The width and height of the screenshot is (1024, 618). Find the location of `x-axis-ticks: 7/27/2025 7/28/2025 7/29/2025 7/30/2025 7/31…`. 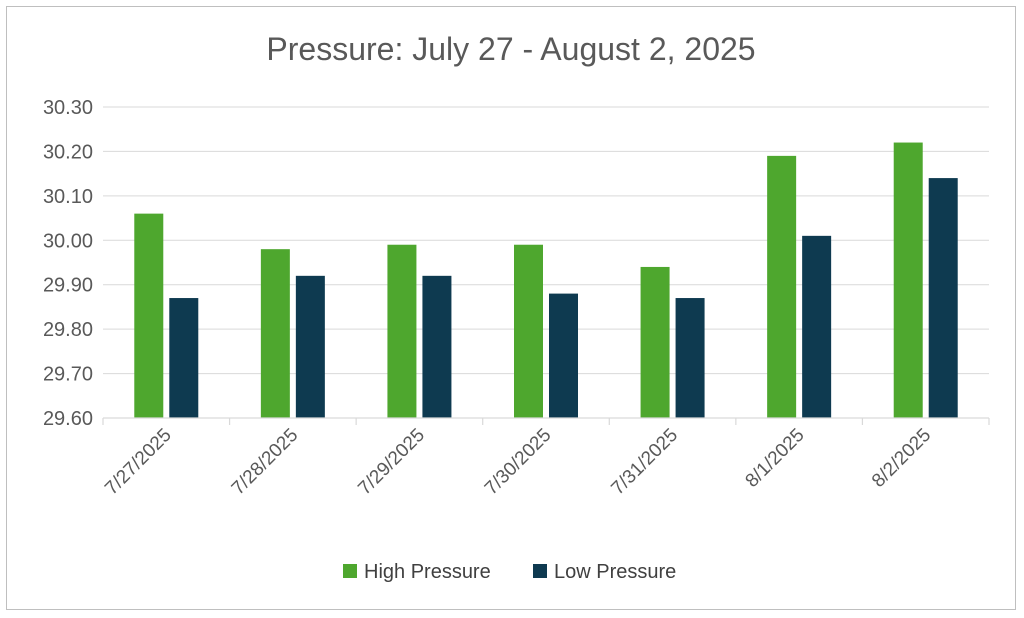

x-axis-ticks: 7/27/2025 7/28/2025 7/29/2025 7/30/2025 7/31… is located at coordinates (518, 462).